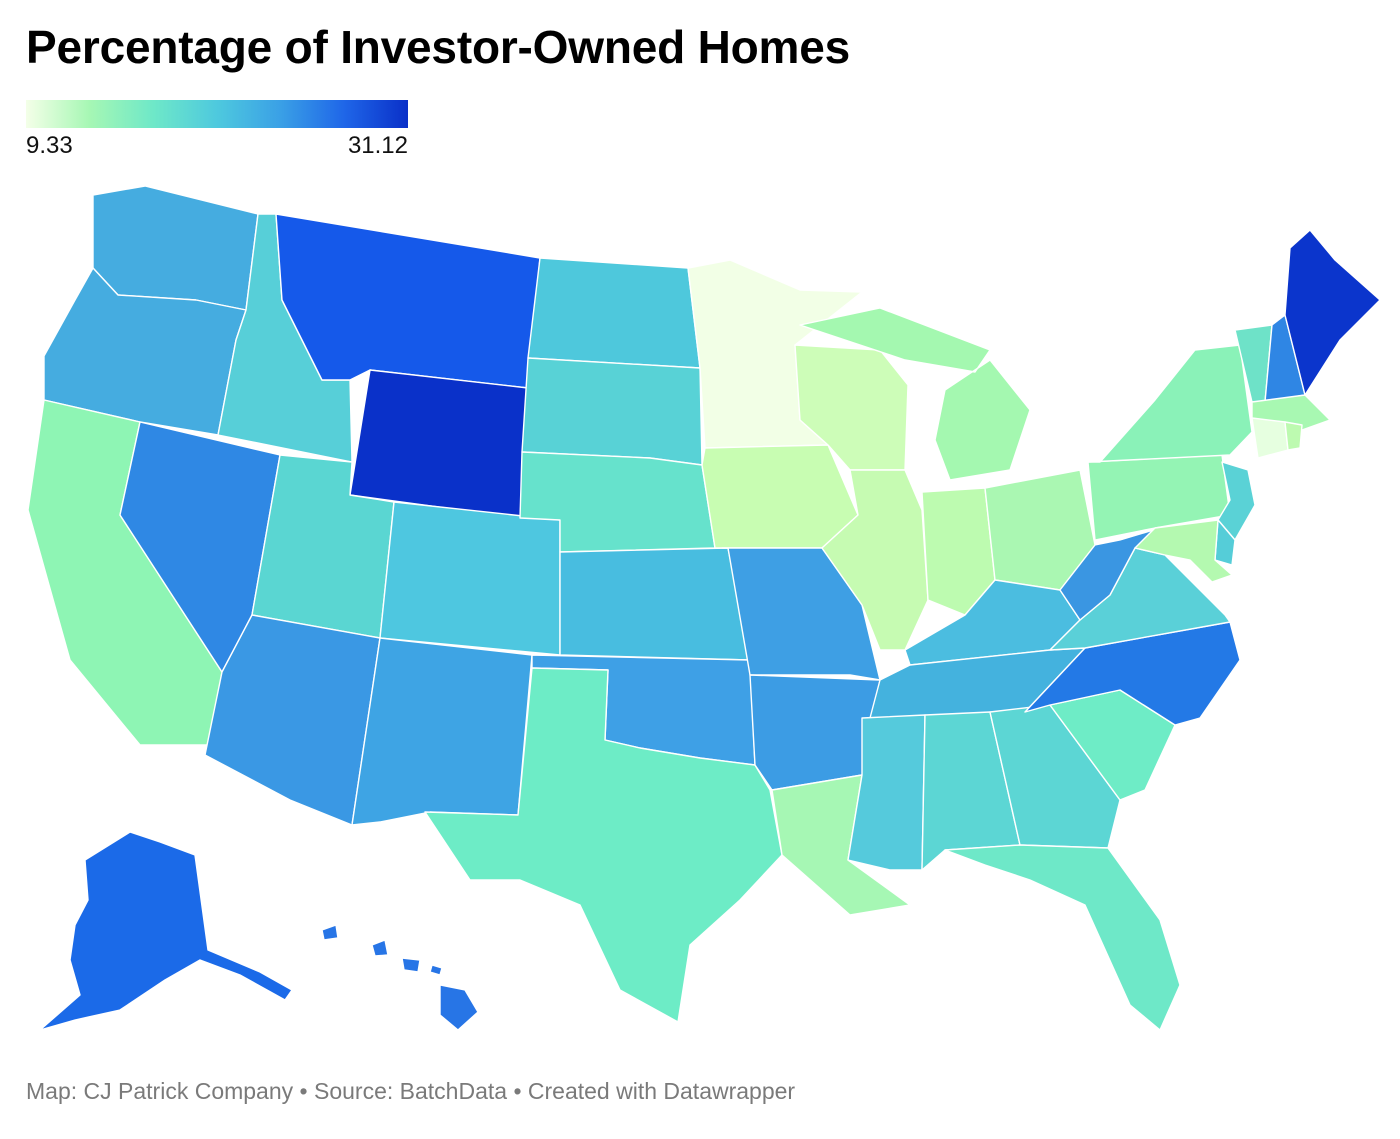 The width and height of the screenshot is (1400, 1139). What do you see at coordinates (1062, 937) in the screenshot?
I see `state-florida` at bounding box center [1062, 937].